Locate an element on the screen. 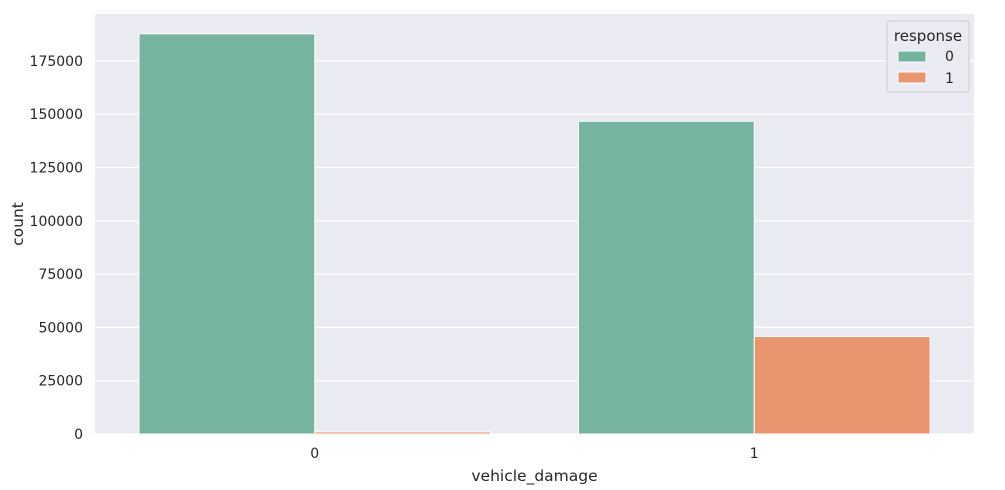 This screenshot has height=490, width=1005. x-tick-label: 1 is located at coordinates (754, 454).